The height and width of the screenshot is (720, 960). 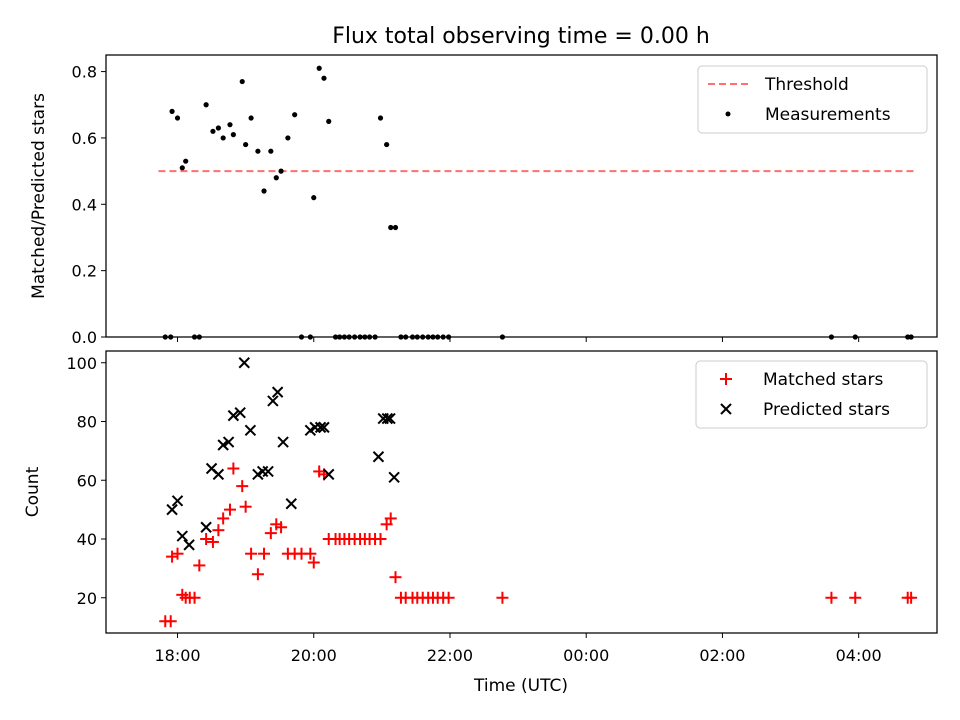 What do you see at coordinates (728, 114) in the screenshot?
I see `measurements-legend-marker` at bounding box center [728, 114].